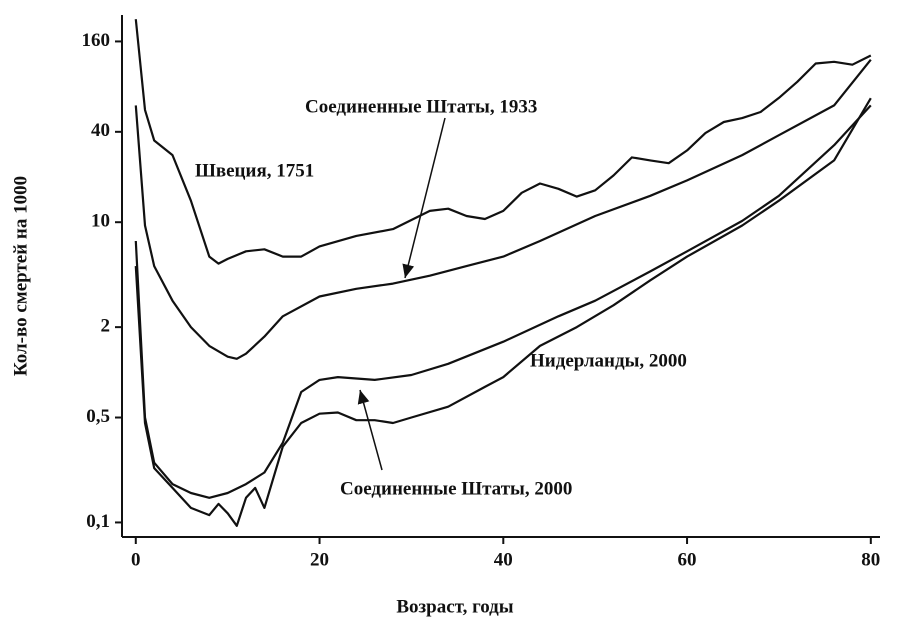 The width and height of the screenshot is (899, 618). I want to click on series-label: Швеция, 1751, so click(254, 170).